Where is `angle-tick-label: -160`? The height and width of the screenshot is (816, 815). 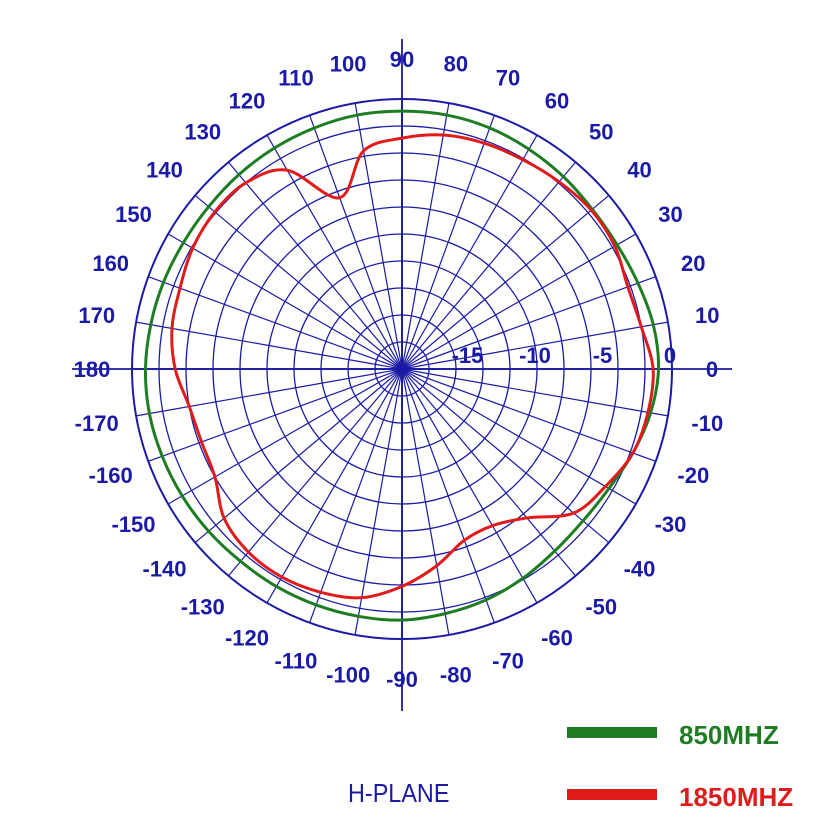
angle-tick-label: -160 is located at coordinates (111, 475).